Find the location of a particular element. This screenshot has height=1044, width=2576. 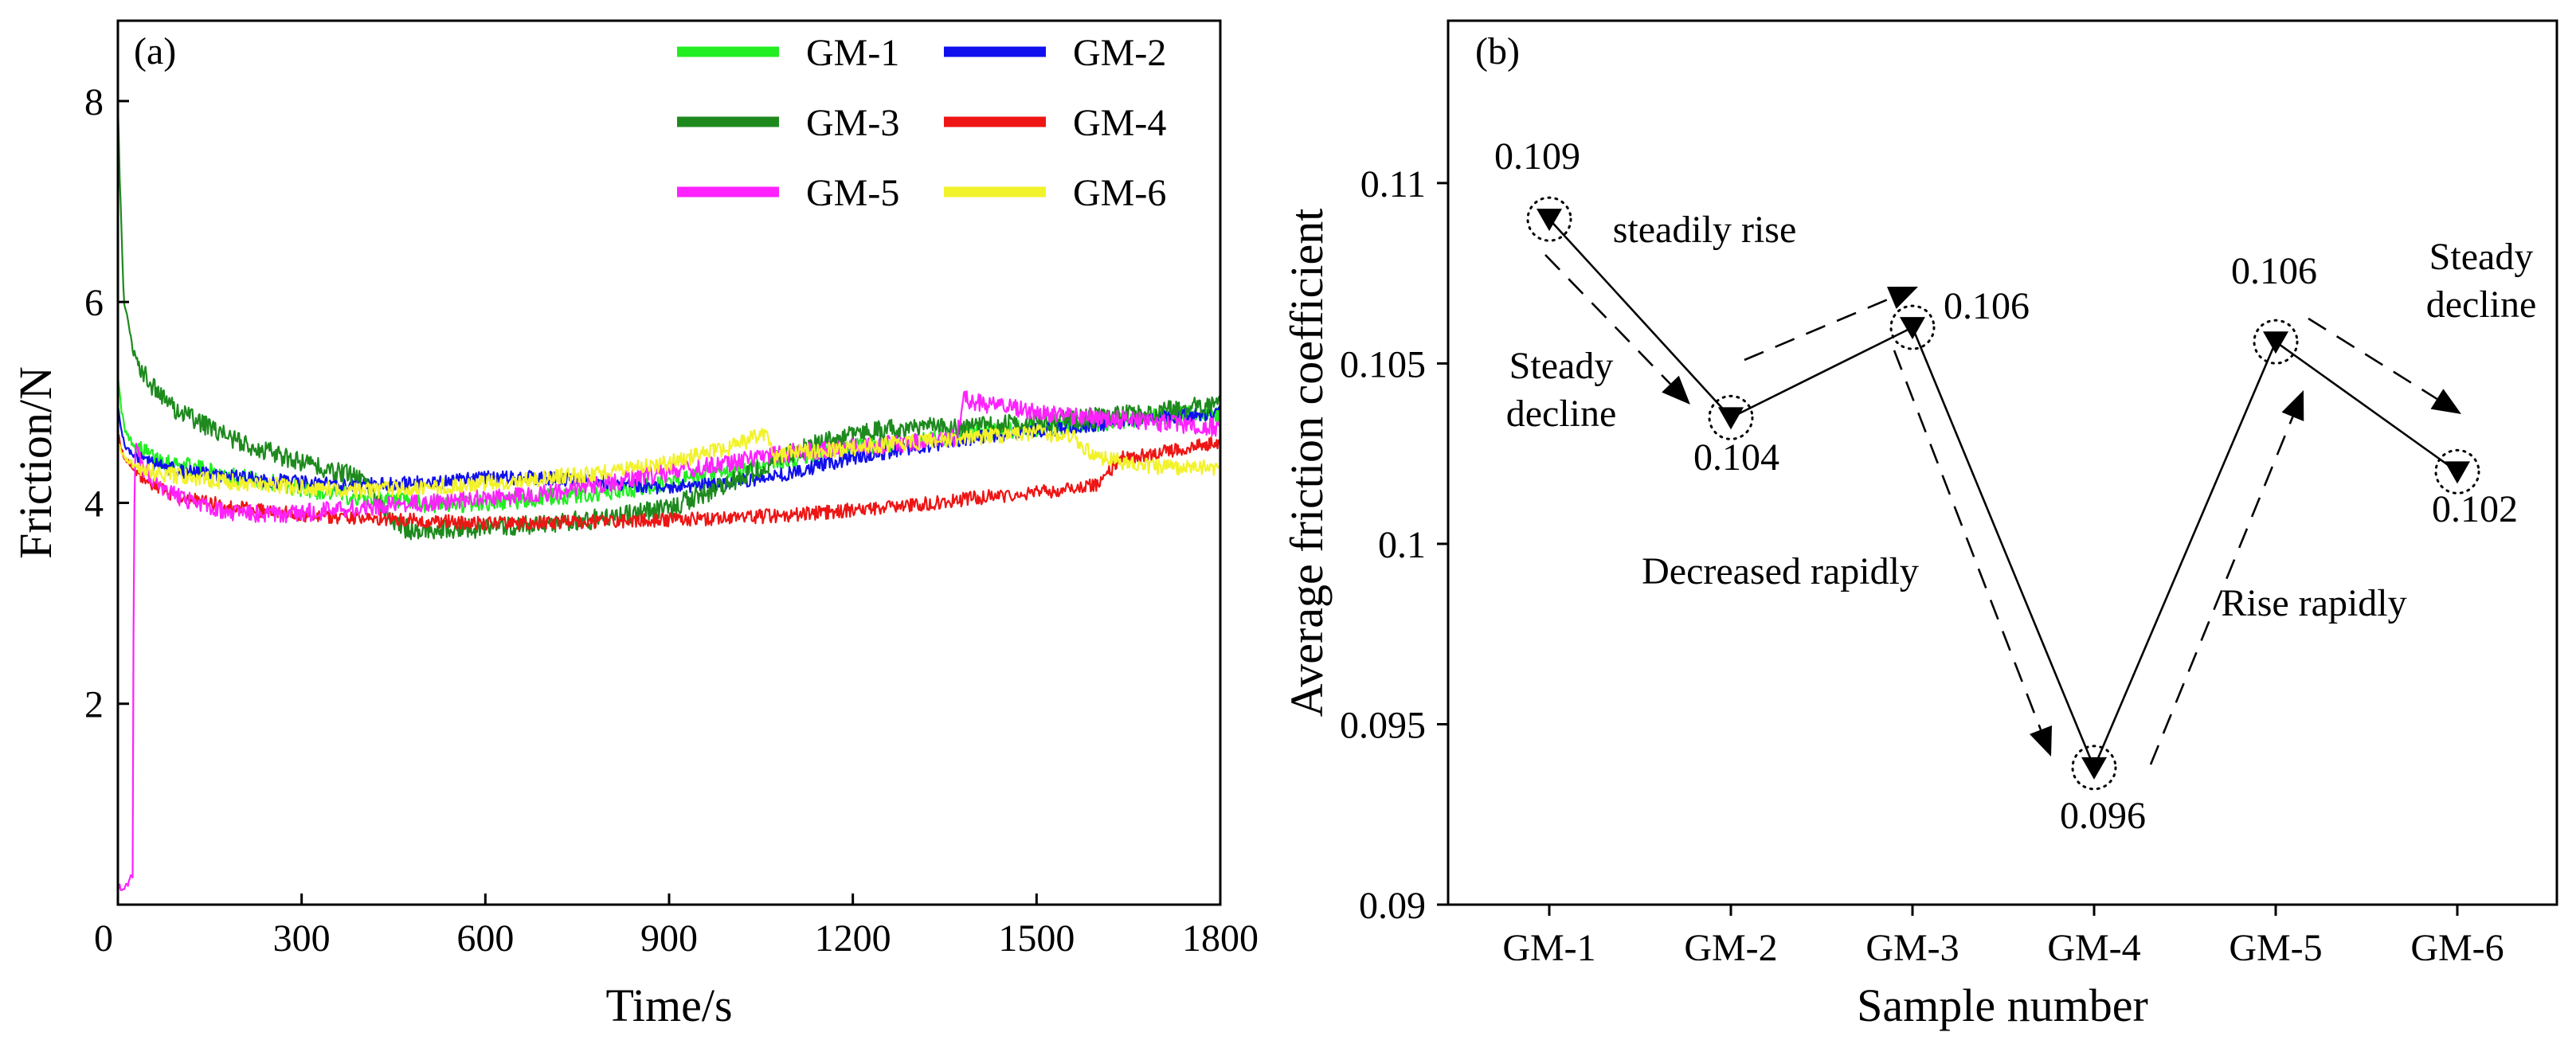

x-tick-label: GM-3 is located at coordinates (1912, 948).